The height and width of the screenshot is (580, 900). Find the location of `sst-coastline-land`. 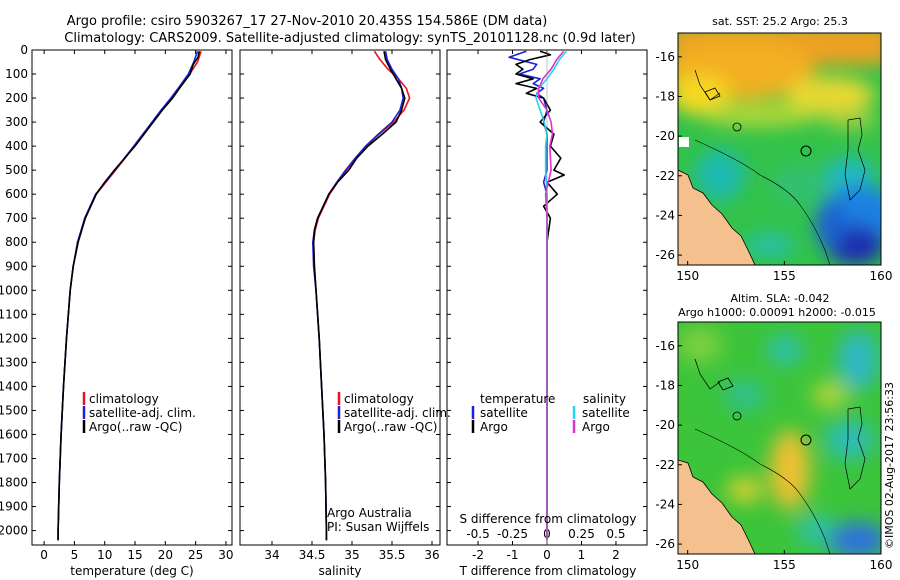

sst-coastline-land is located at coordinates (717, 217).